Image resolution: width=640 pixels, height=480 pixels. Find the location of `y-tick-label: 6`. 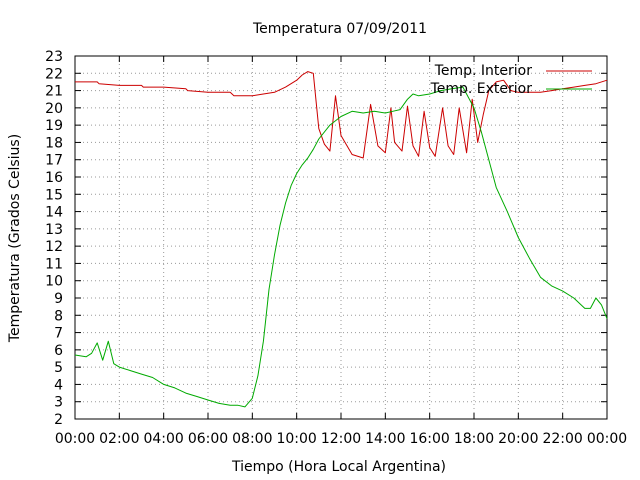

y-tick-label: 6 is located at coordinates (58, 351).